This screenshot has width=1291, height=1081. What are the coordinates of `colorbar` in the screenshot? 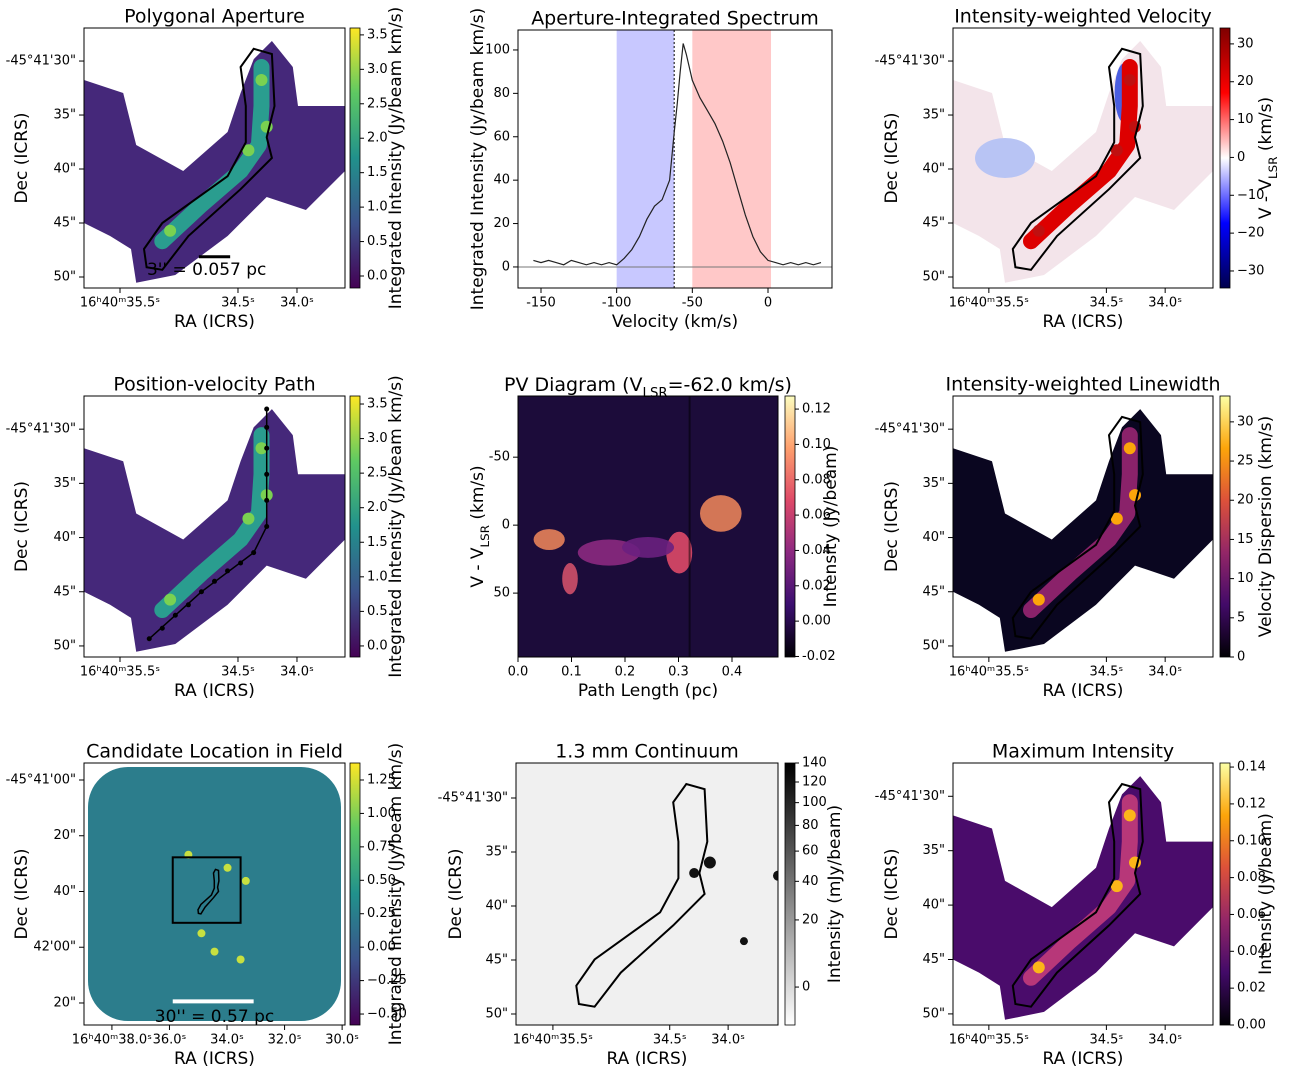 It's located at (1225, 158).